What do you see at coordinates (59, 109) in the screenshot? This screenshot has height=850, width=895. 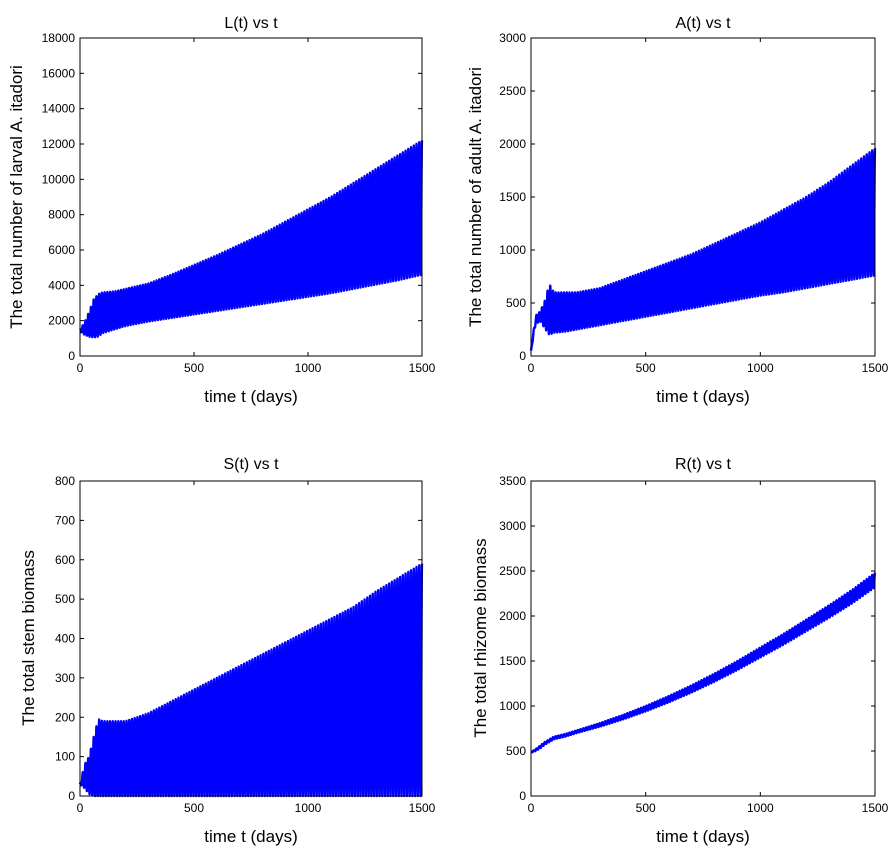 I see `y-tick-label: 14000` at bounding box center [59, 109].